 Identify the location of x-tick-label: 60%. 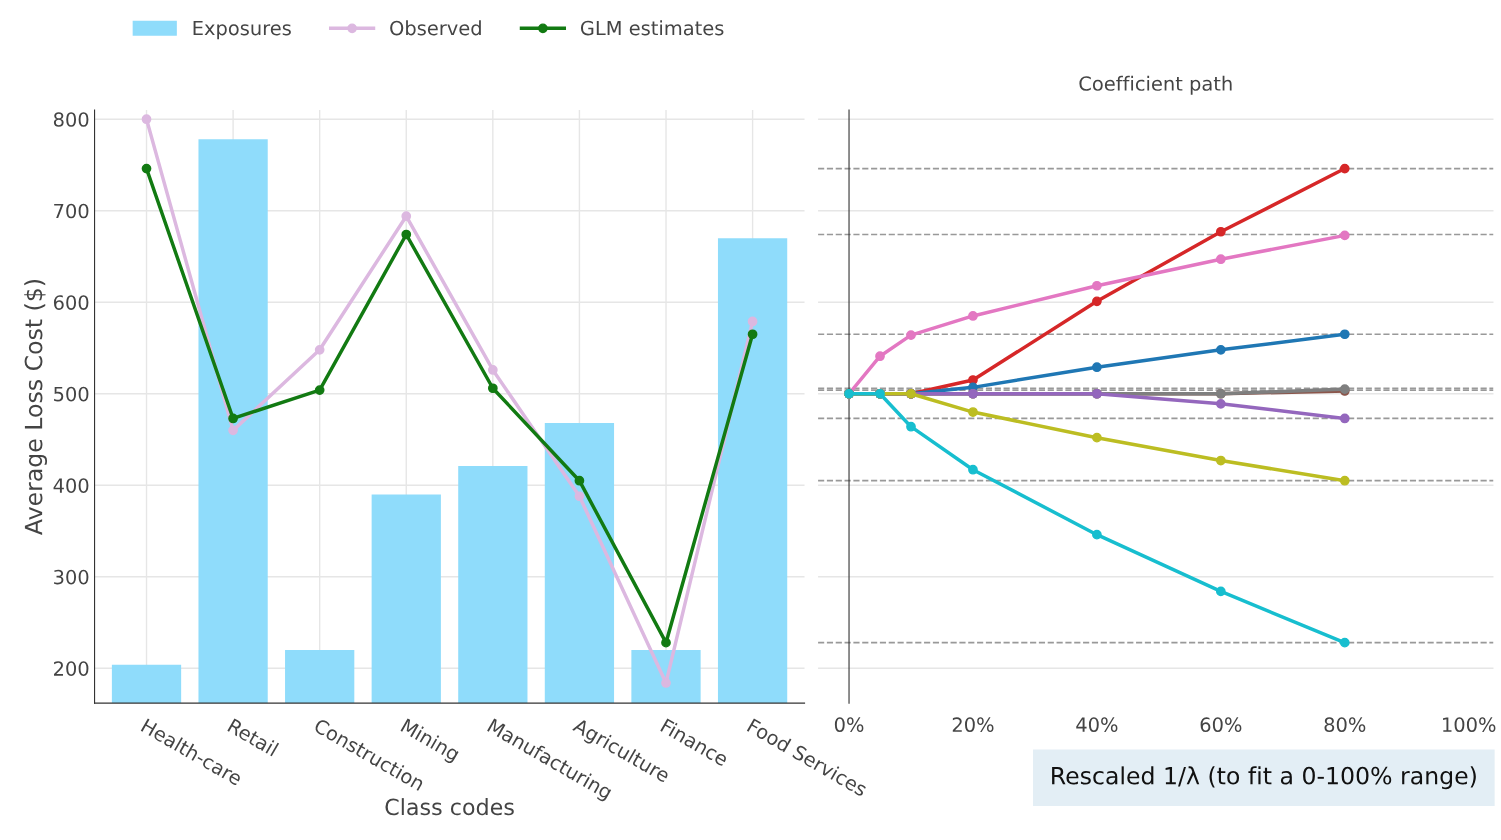
(1221, 725).